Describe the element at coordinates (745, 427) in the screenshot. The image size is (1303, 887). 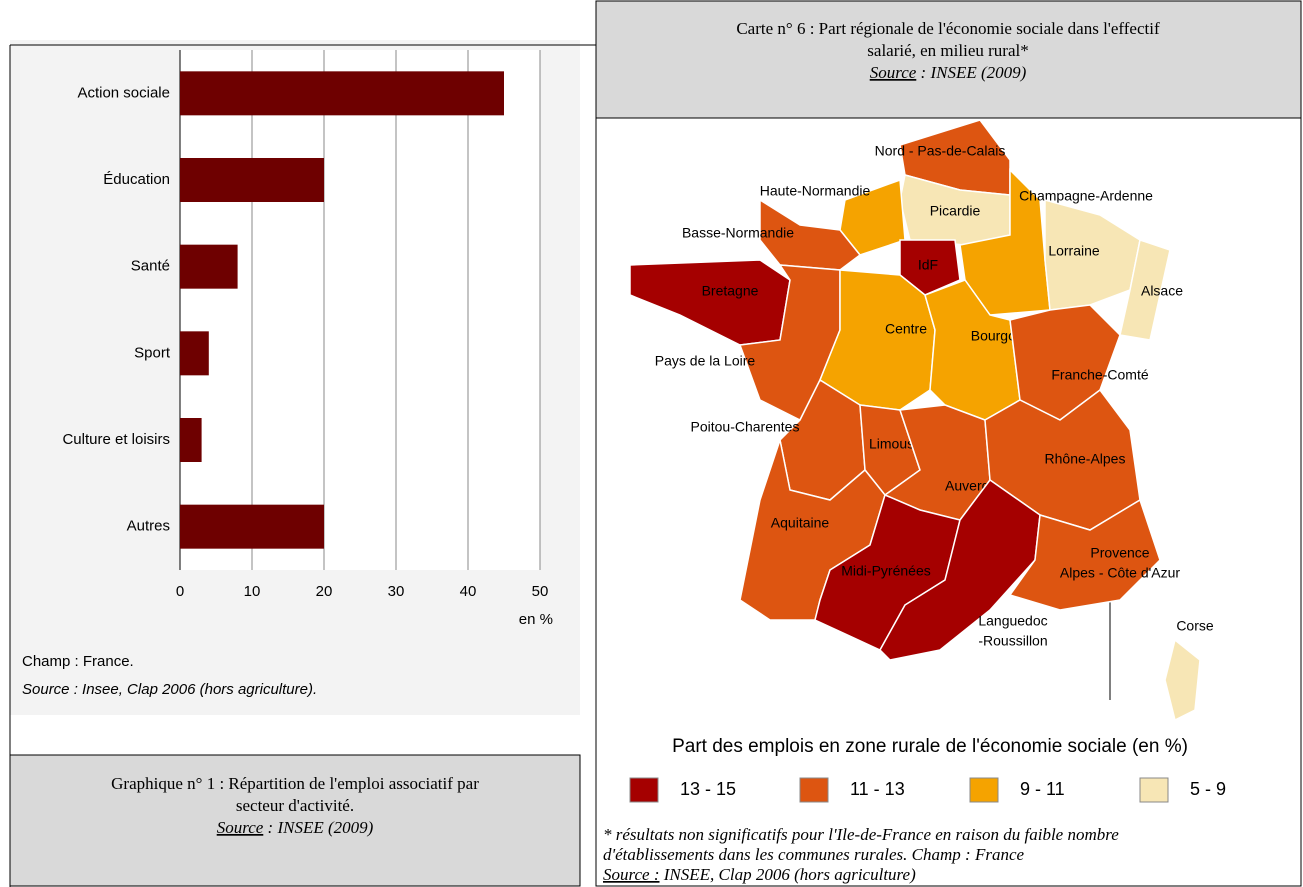
I see `region-label: Poitou-Charentes` at that location.